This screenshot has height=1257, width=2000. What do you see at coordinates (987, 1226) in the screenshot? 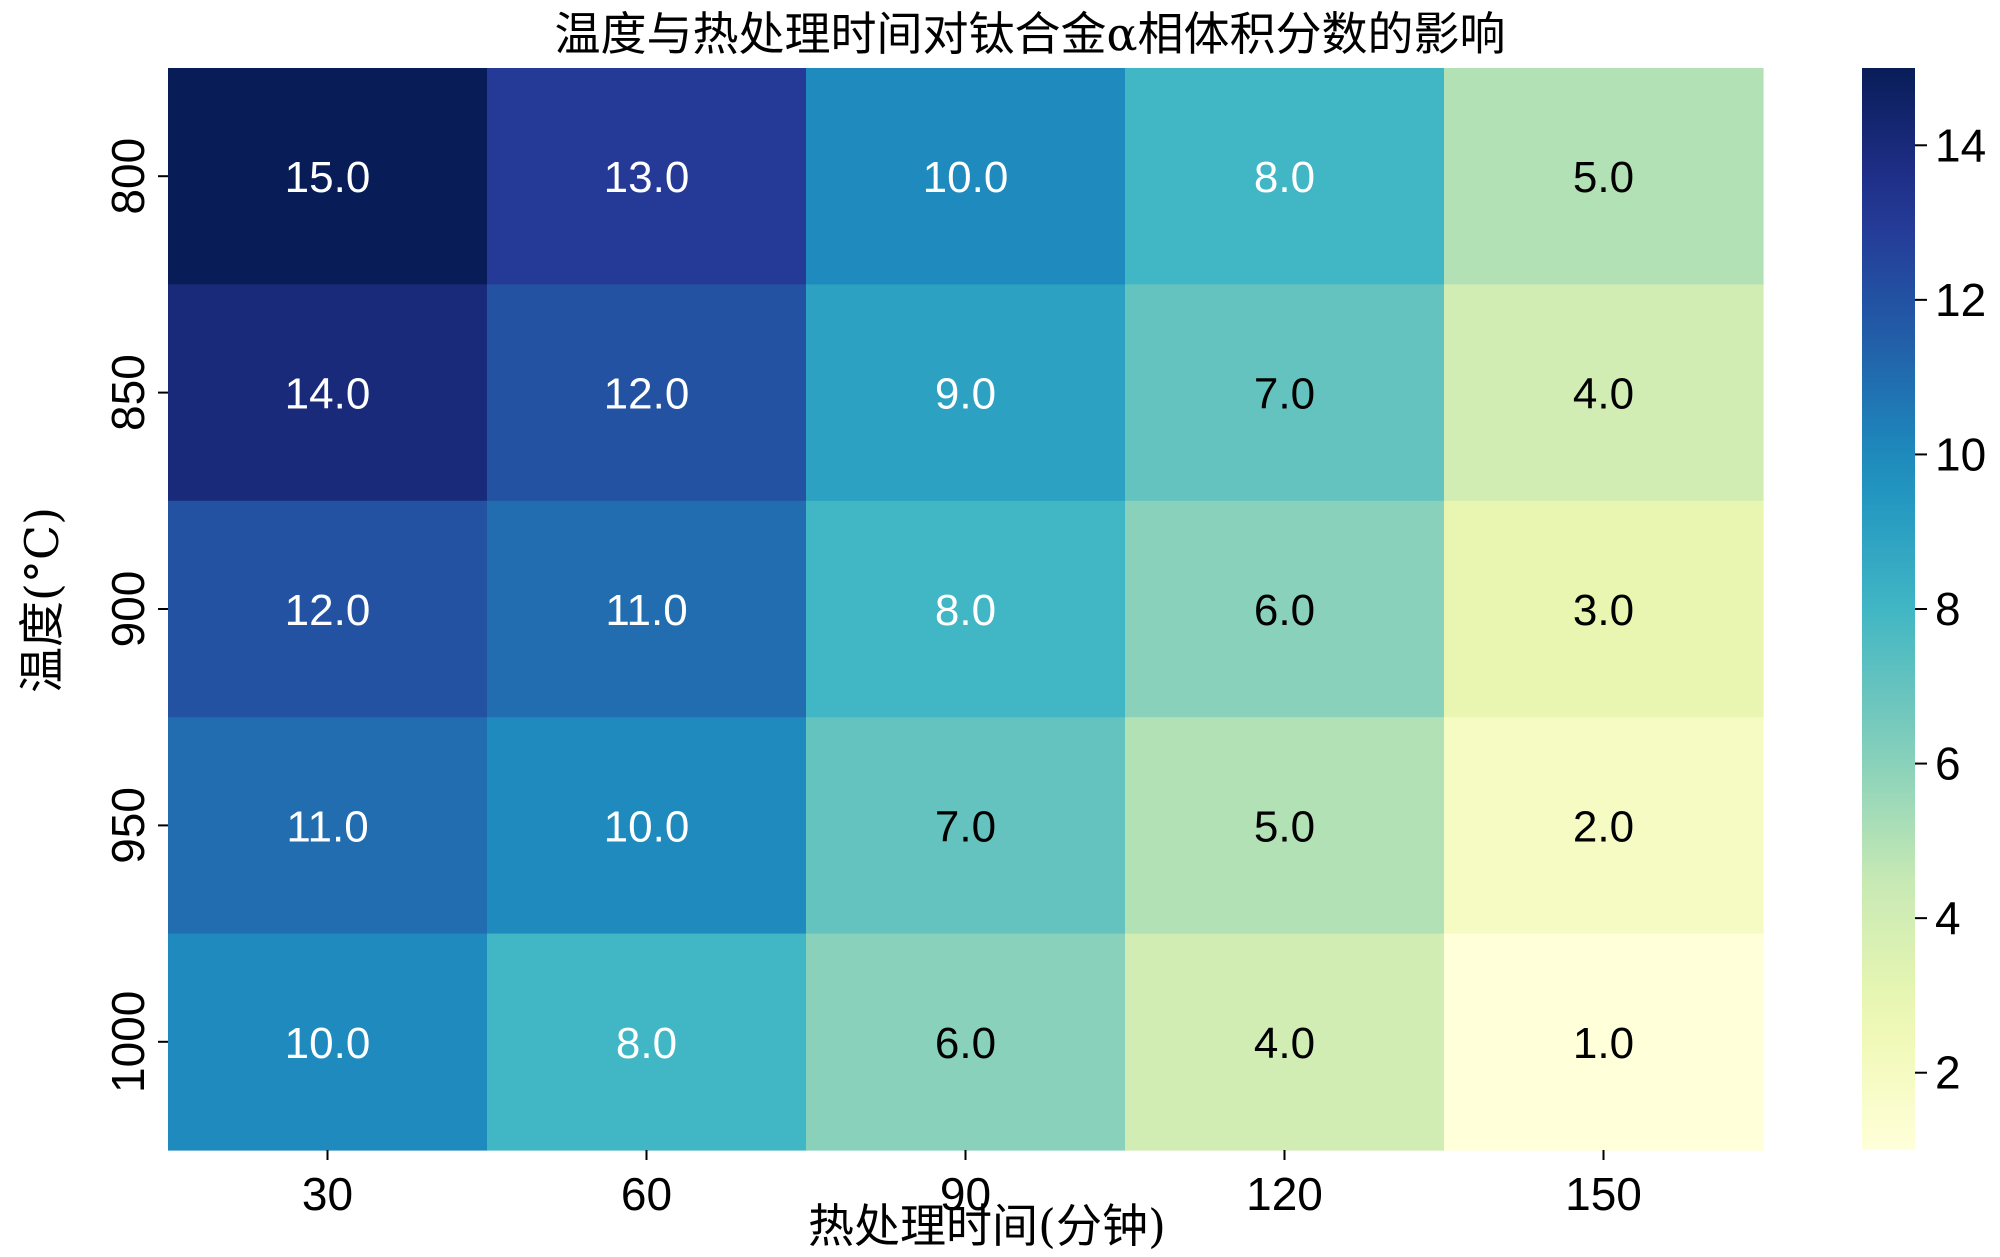
I see `x-axis-label: 热处理时间(分钟)` at bounding box center [987, 1226].